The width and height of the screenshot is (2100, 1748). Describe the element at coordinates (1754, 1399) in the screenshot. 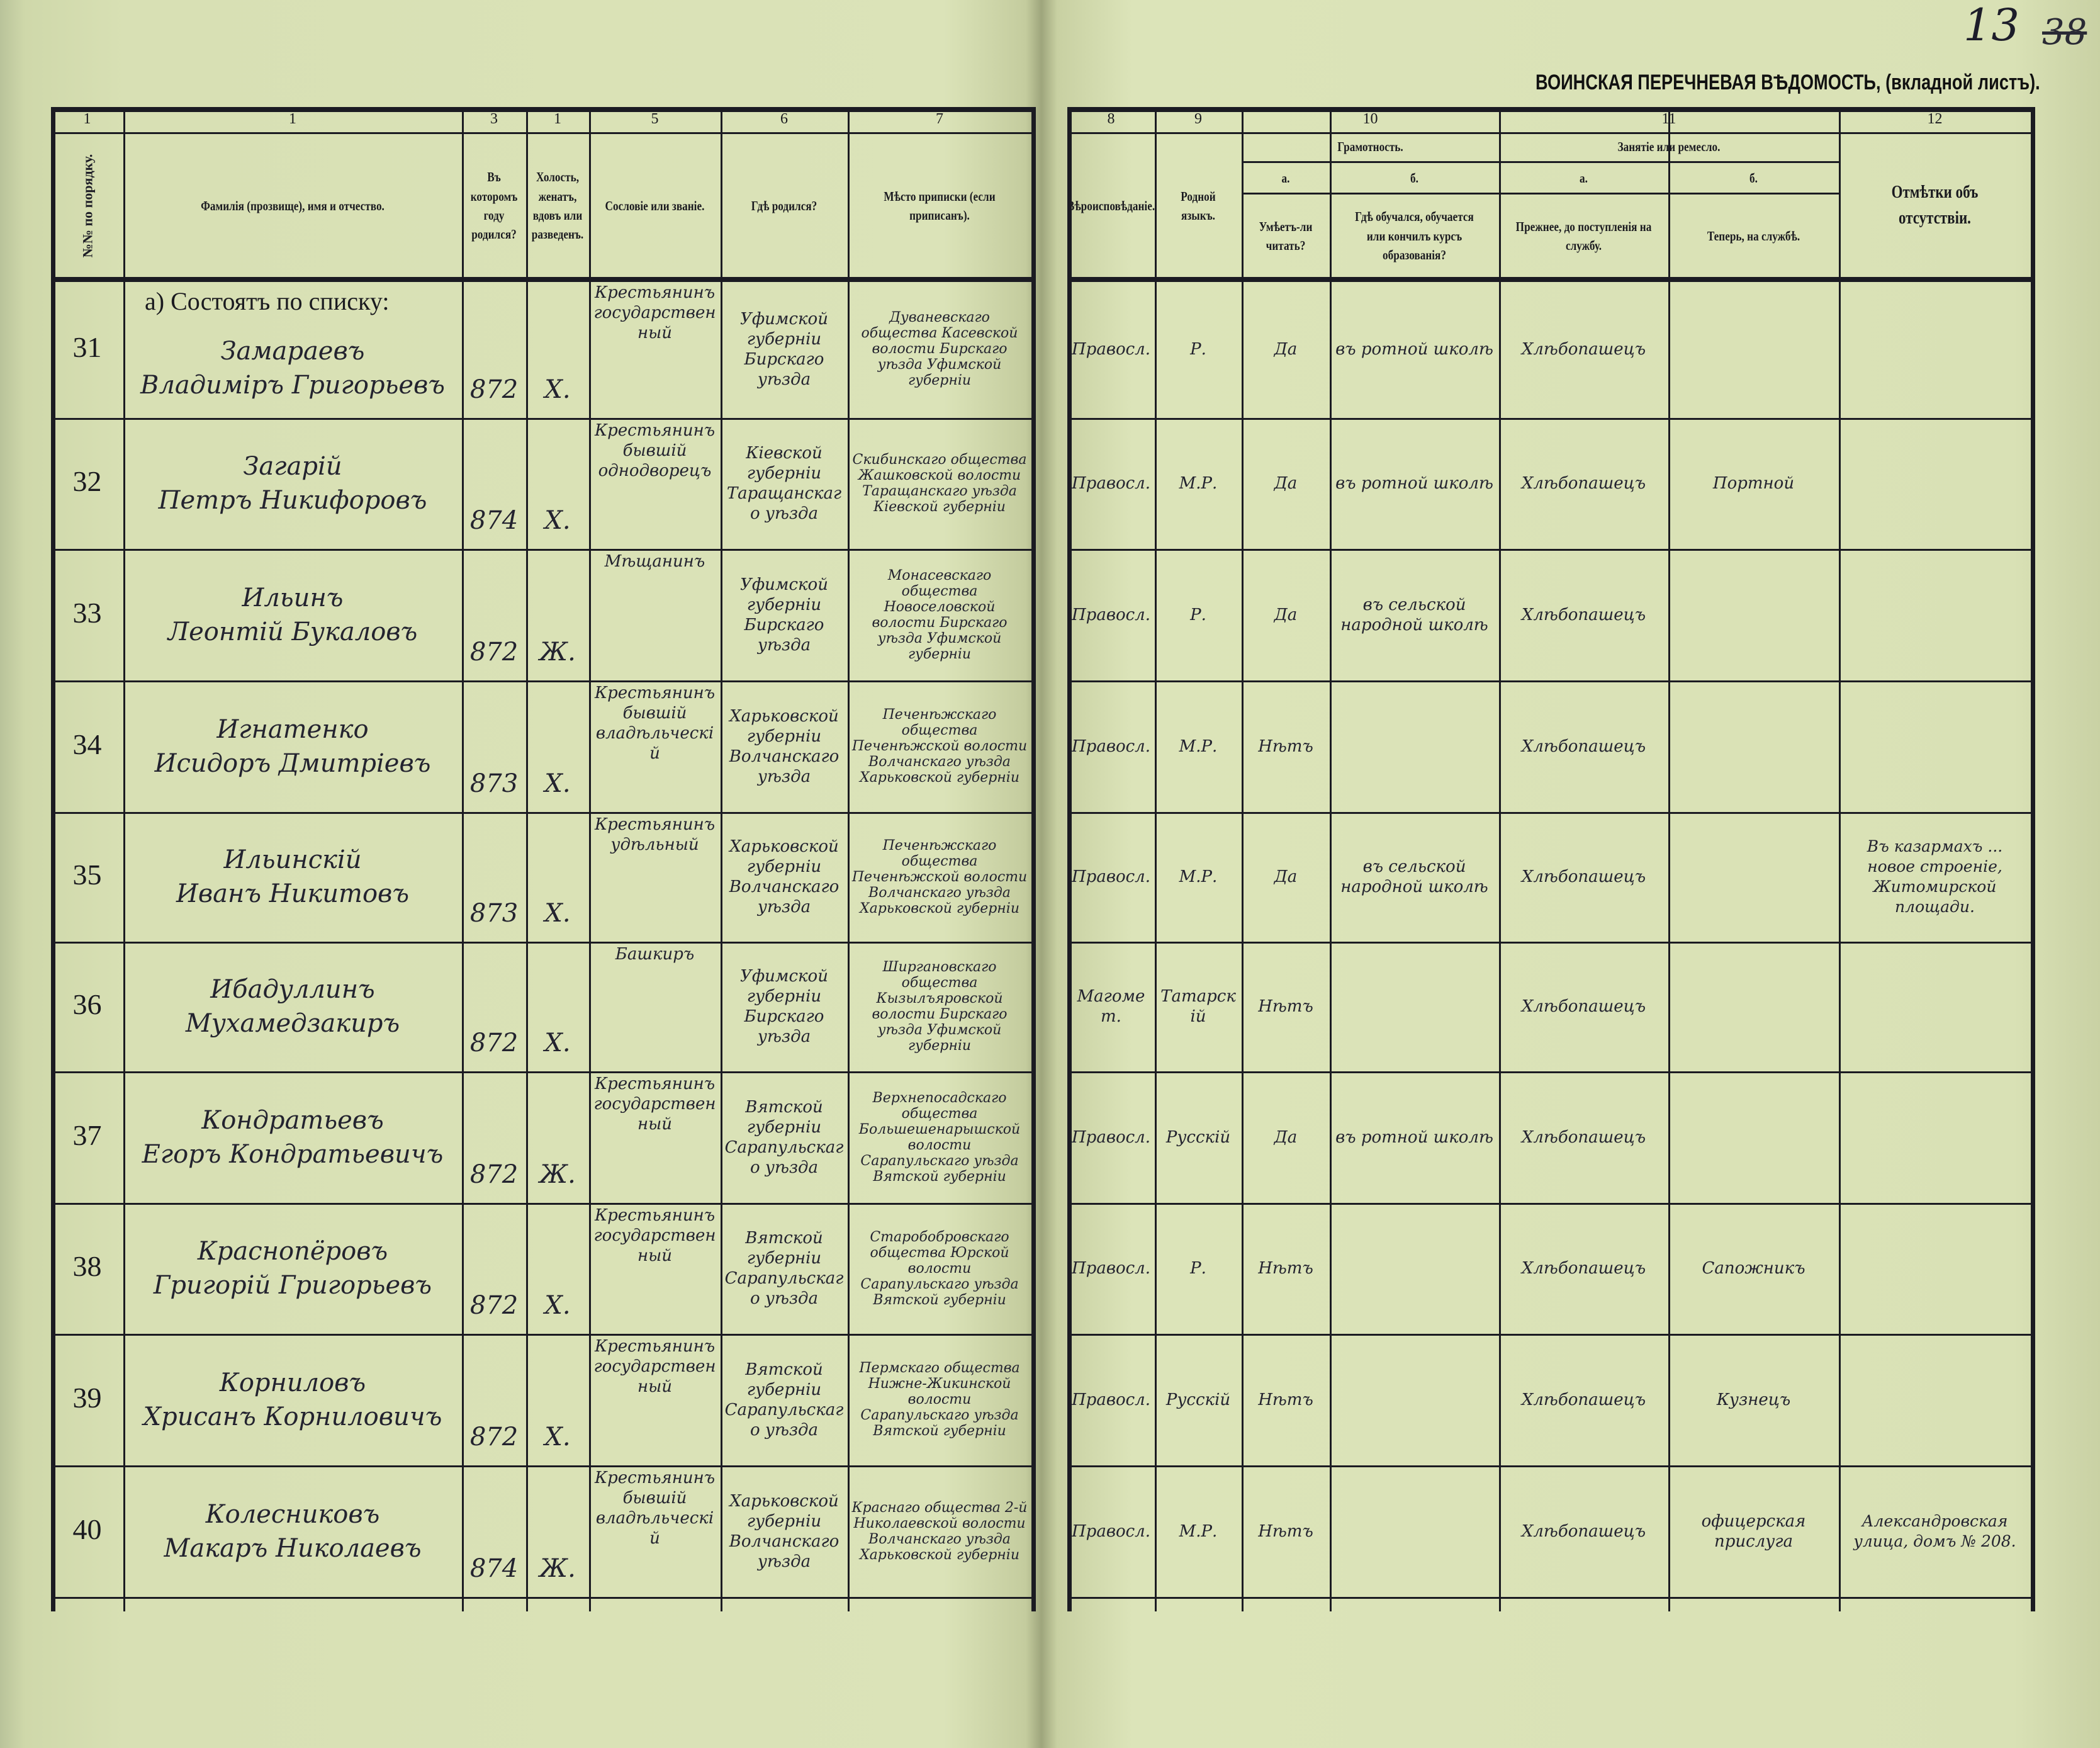

I see `current-occupation: Кузнецъ` at that location.